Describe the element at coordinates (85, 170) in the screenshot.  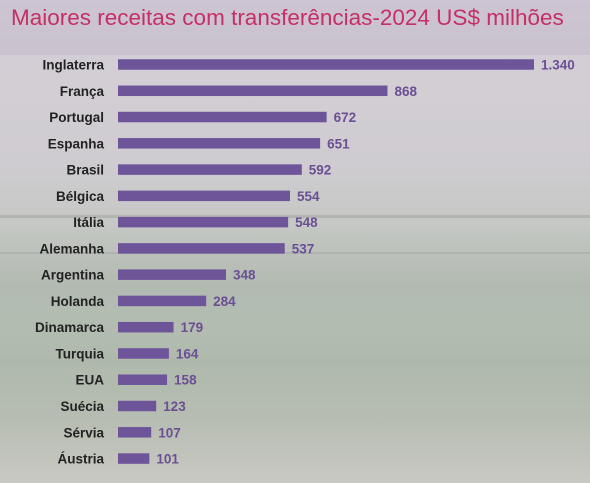
I see `category-label: Brasil` at that location.